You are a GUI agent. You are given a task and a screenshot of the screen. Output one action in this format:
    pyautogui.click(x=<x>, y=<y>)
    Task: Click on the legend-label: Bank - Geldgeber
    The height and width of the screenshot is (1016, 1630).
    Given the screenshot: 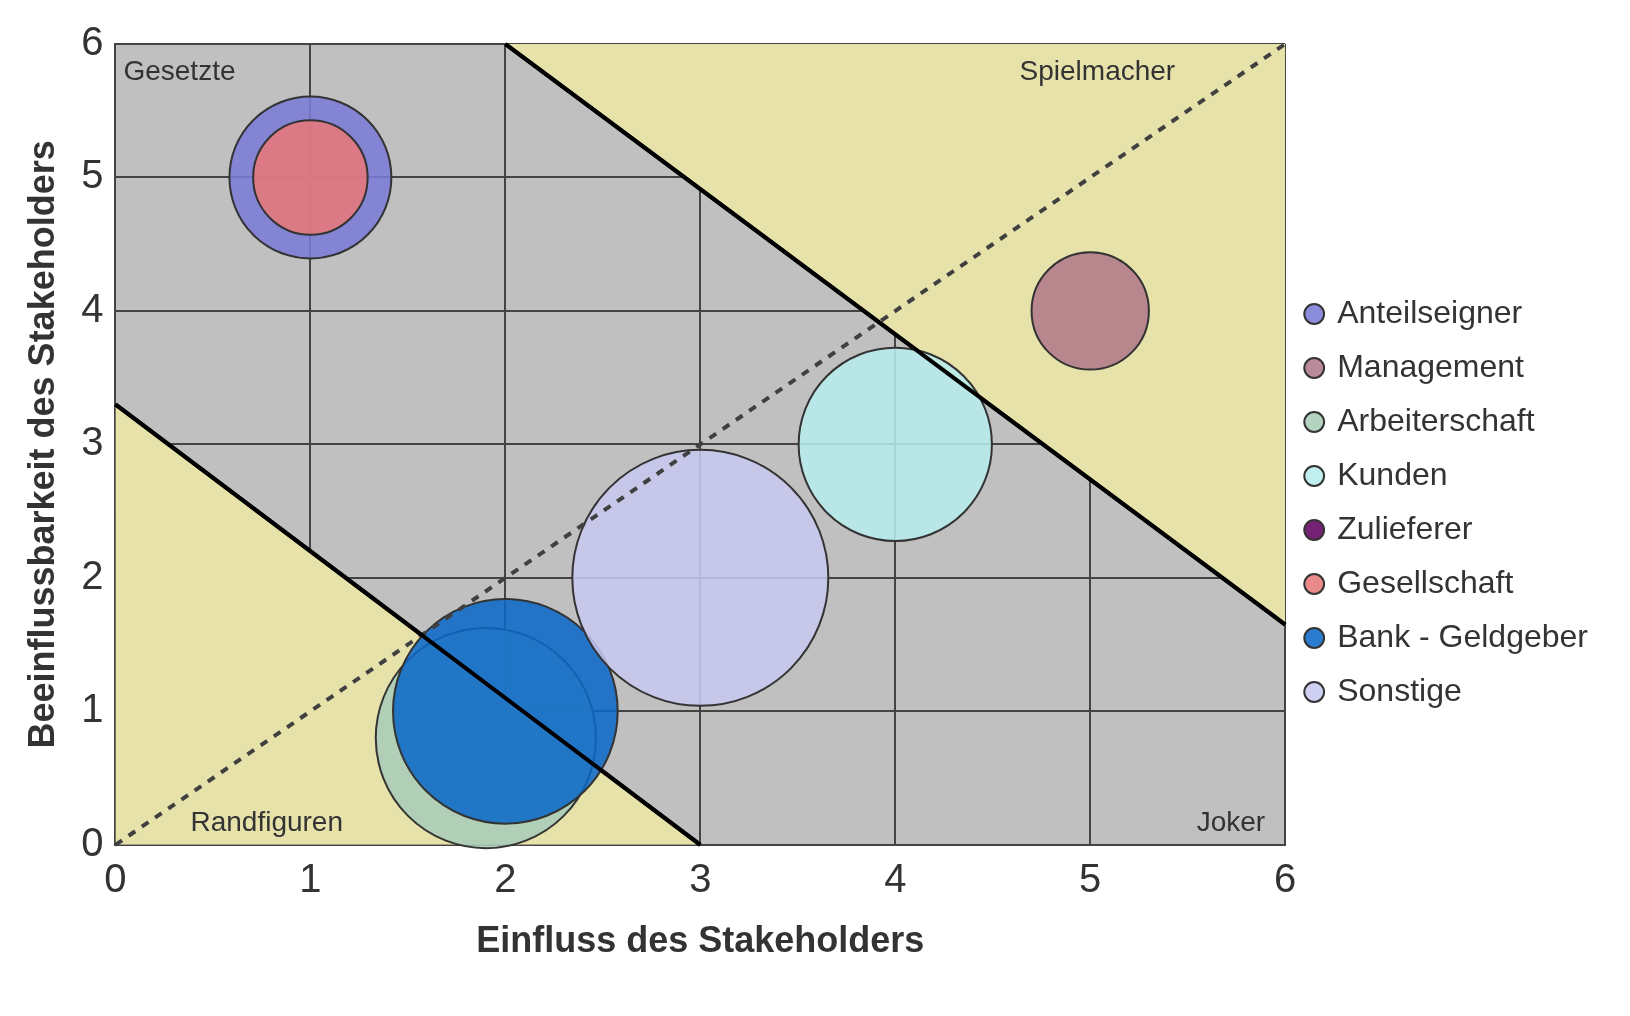 What is the action you would take?
    pyautogui.click(x=1463, y=635)
    